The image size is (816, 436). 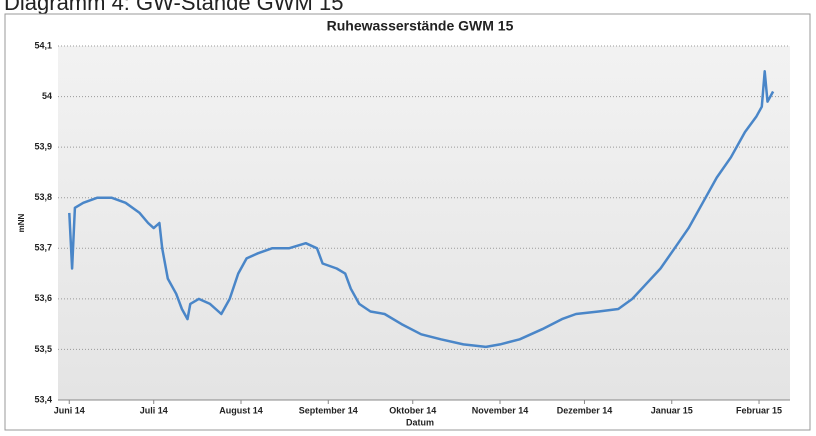 What do you see at coordinates (47, 96) in the screenshot?
I see `y-tick-label: 54` at bounding box center [47, 96].